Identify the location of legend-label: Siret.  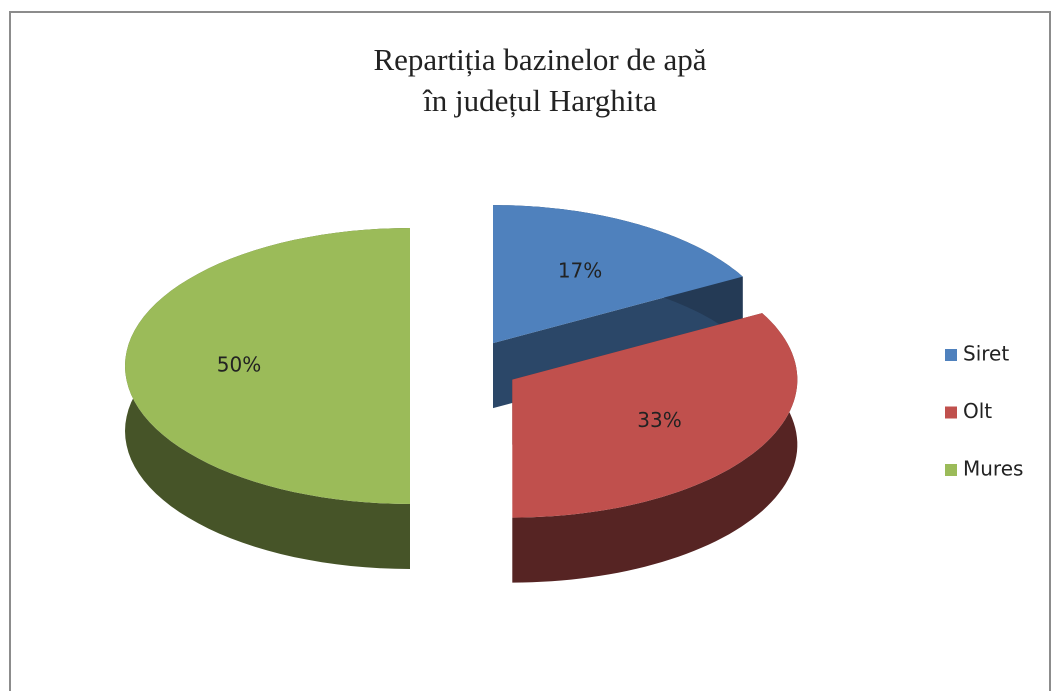
(986, 354).